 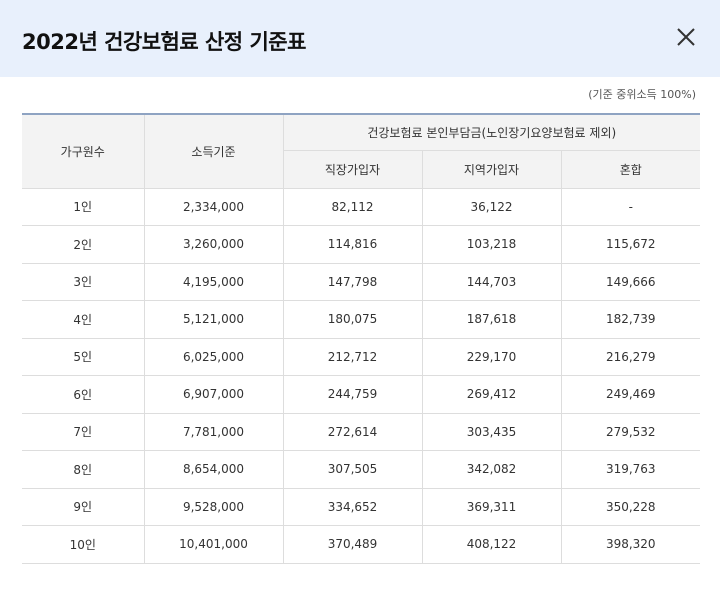 What do you see at coordinates (352, 507) in the screenshot?
I see `cell-employee: 334,652` at bounding box center [352, 507].